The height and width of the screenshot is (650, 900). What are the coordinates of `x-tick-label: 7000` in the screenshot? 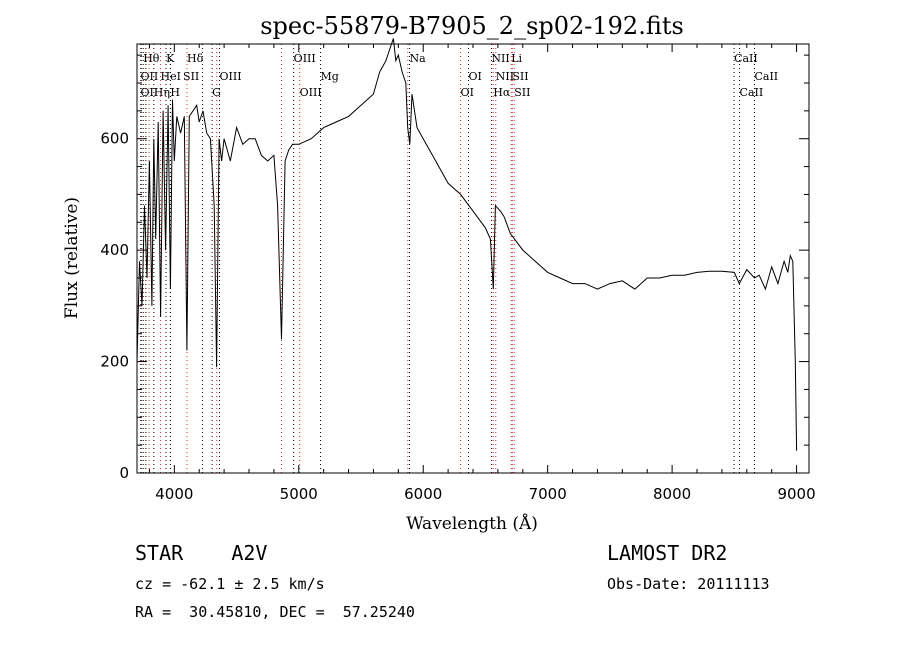 It's located at (548, 494).